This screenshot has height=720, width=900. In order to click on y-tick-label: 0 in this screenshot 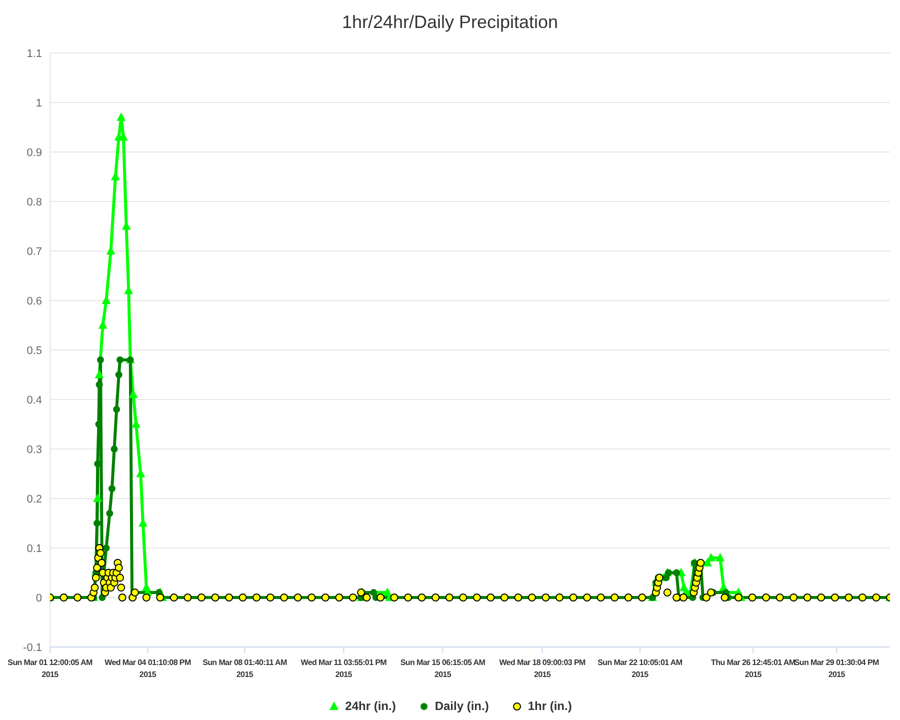, I will do `click(39, 598)`.